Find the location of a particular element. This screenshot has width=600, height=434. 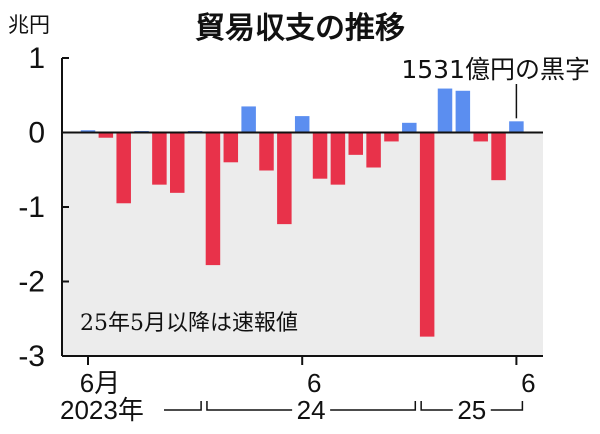

y-tick-label--2: -2 is located at coordinates (31, 282).